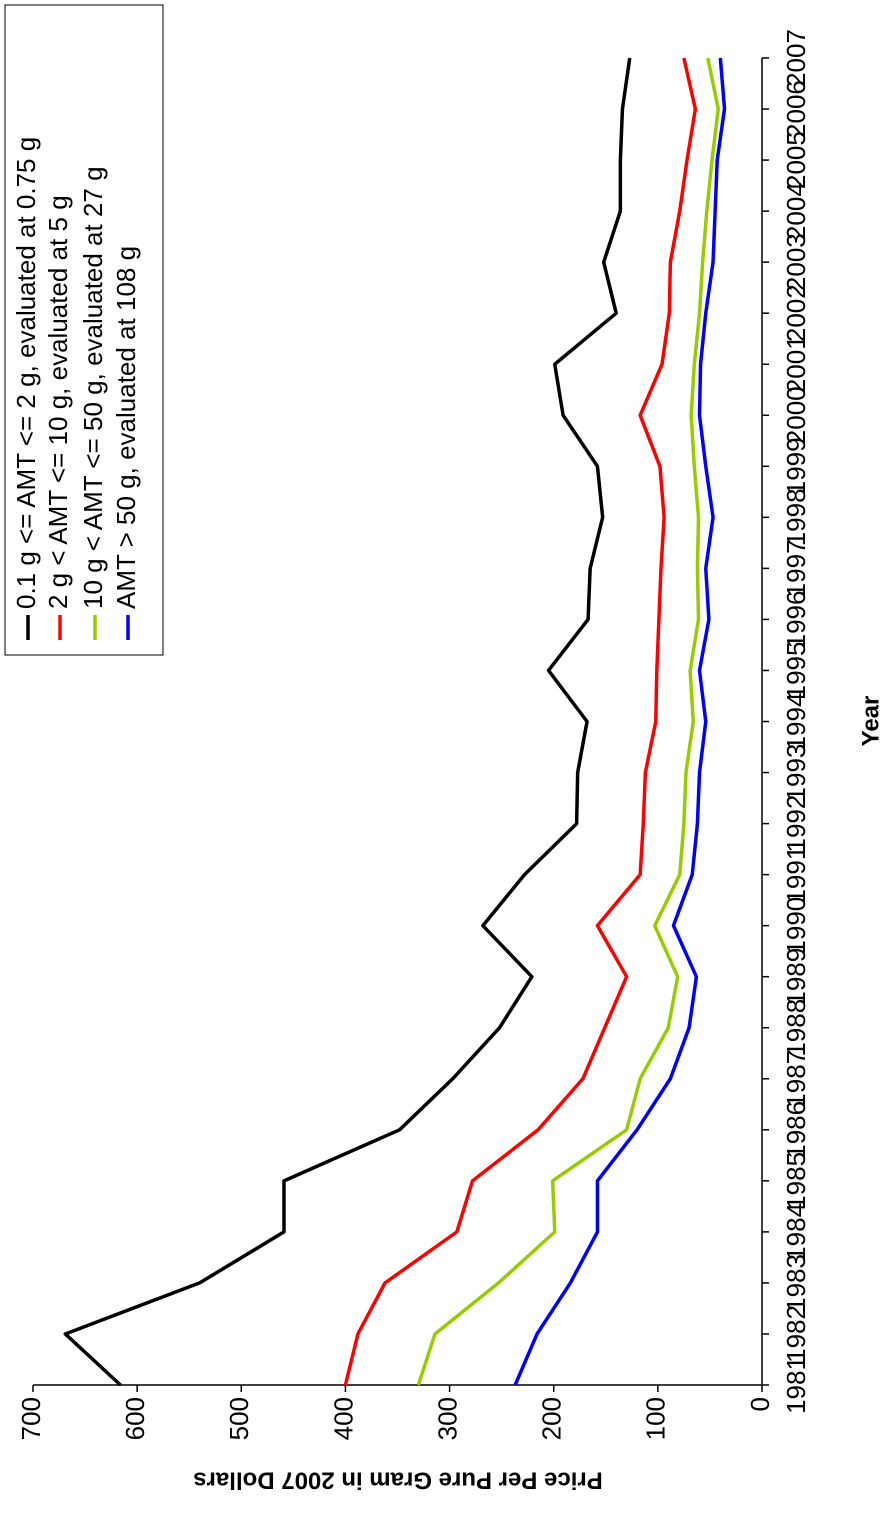 The height and width of the screenshot is (1521, 890). I want to click on x-tick-label: 2000, so click(796, 415).